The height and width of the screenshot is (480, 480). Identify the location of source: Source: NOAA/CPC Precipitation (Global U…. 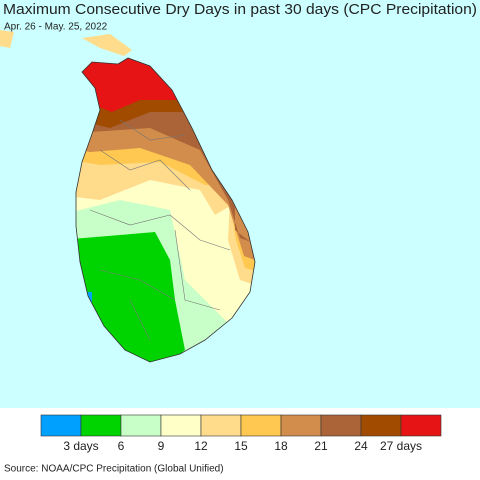
(114, 469).